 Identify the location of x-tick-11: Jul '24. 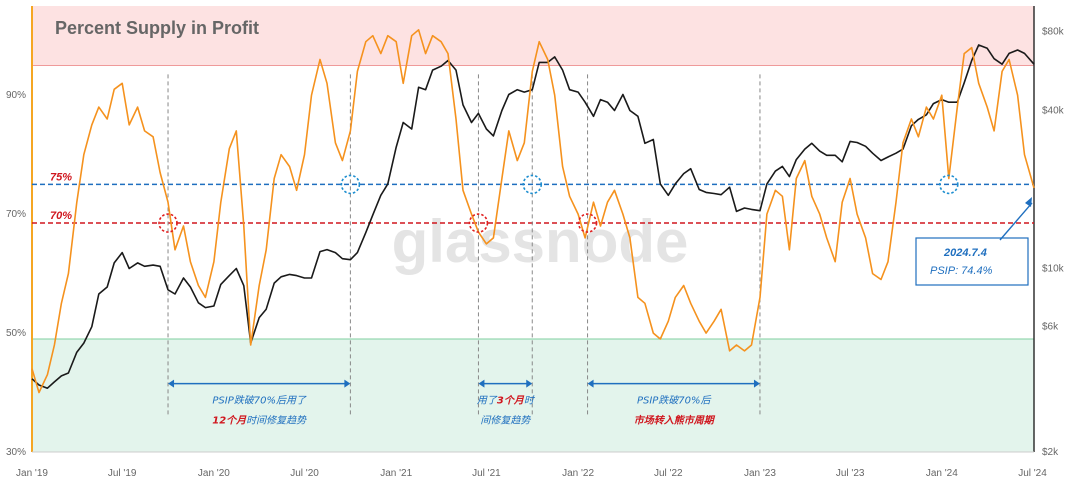
(1032, 473).